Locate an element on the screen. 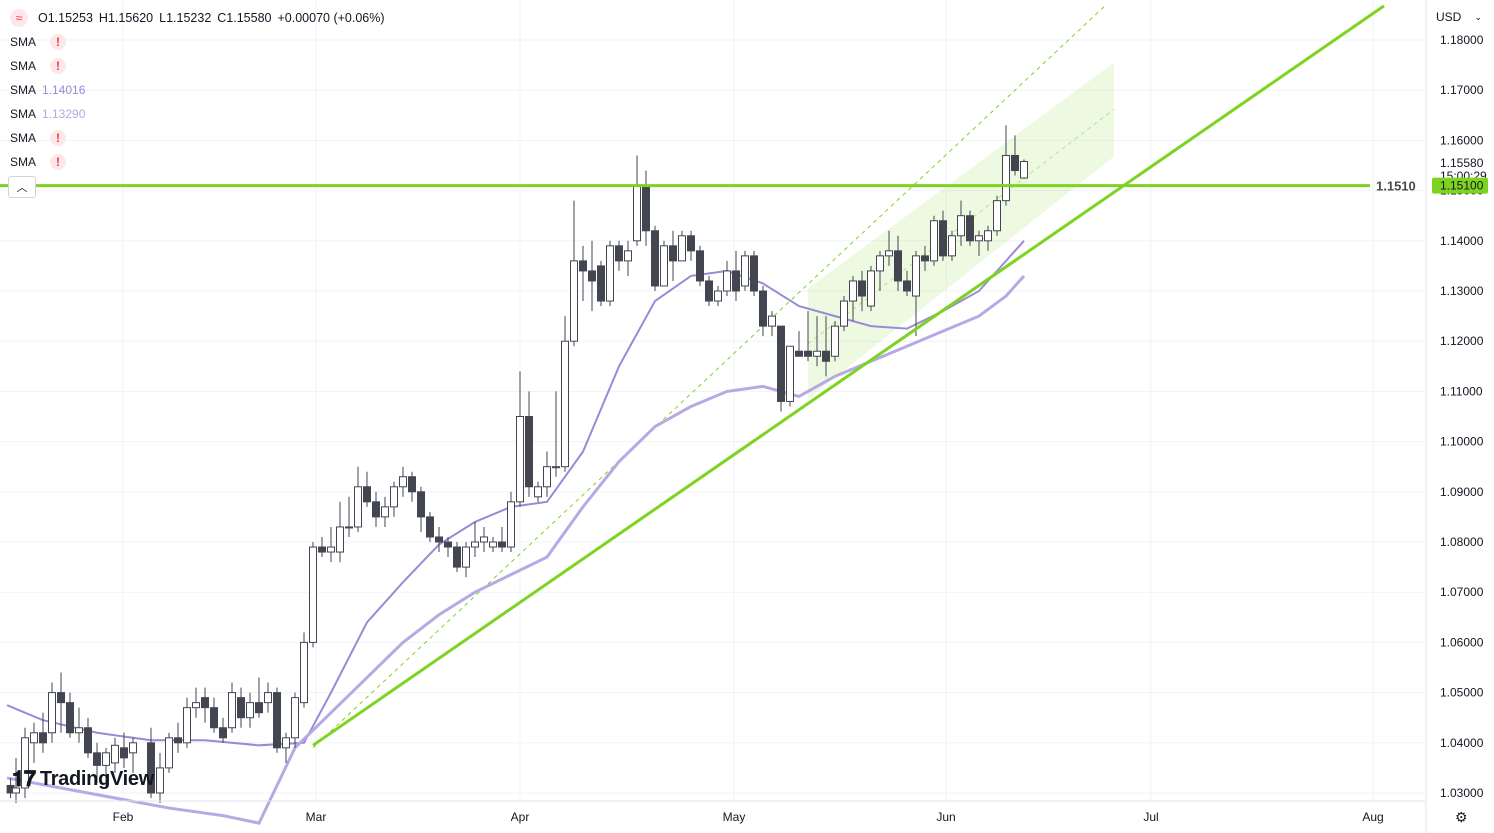  tradingview-logo: 𝟏𝟕 TradingView is located at coordinates (83, 779).